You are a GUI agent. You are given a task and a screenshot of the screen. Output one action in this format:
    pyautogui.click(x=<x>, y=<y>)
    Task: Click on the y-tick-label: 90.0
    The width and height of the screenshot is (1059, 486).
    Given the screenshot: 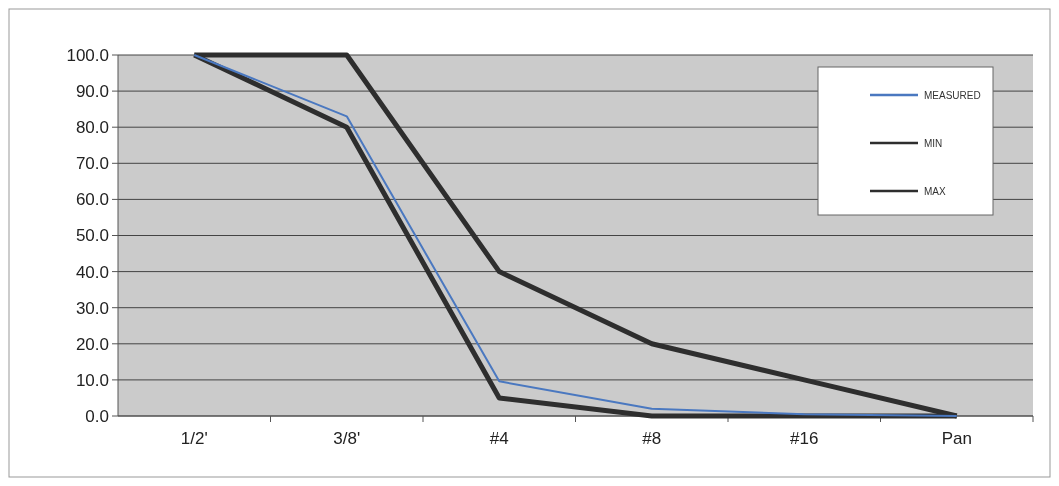 What is the action you would take?
    pyautogui.click(x=92, y=92)
    